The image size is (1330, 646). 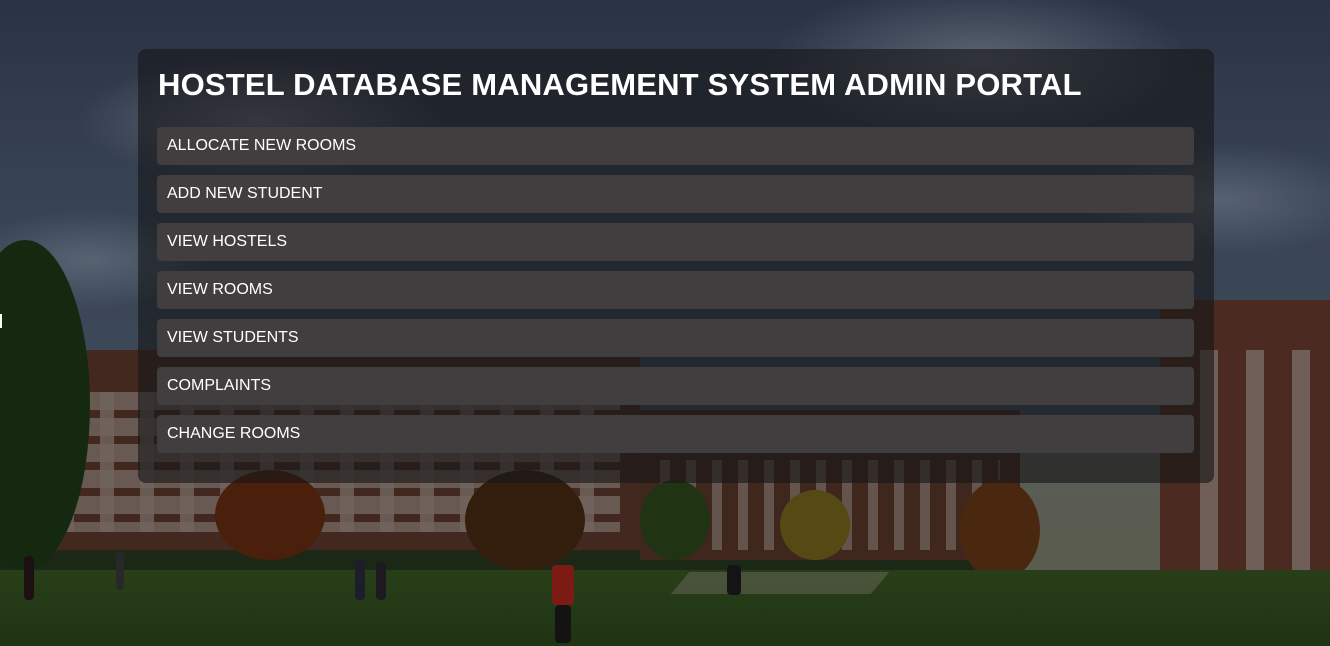 I want to click on menu-item-view-rooms: VIEW ROOMS, so click(x=675, y=290).